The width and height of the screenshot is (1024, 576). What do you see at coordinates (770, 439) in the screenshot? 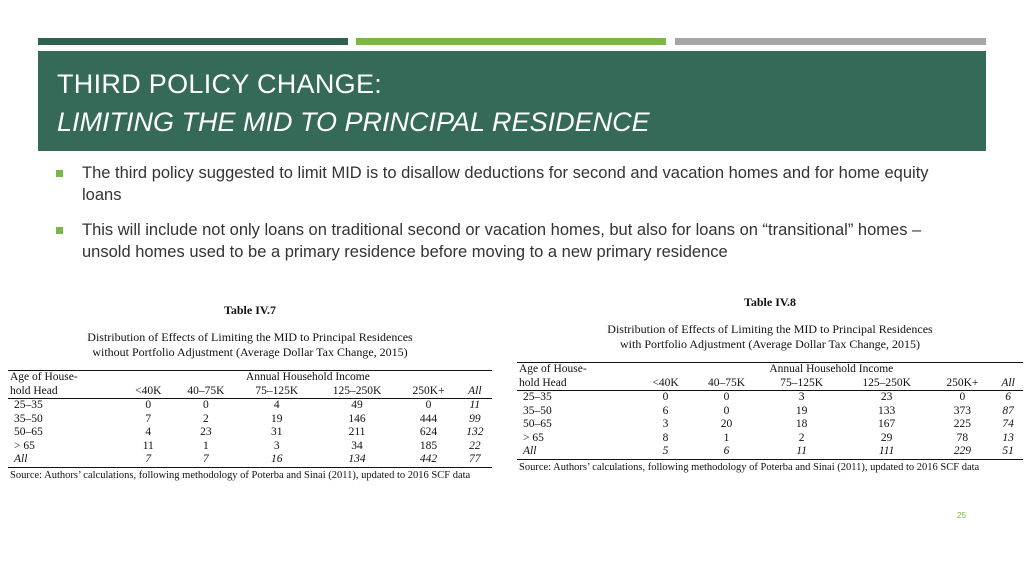
I see `table-row: > 65 8 1 2 29 78 13` at bounding box center [770, 439].